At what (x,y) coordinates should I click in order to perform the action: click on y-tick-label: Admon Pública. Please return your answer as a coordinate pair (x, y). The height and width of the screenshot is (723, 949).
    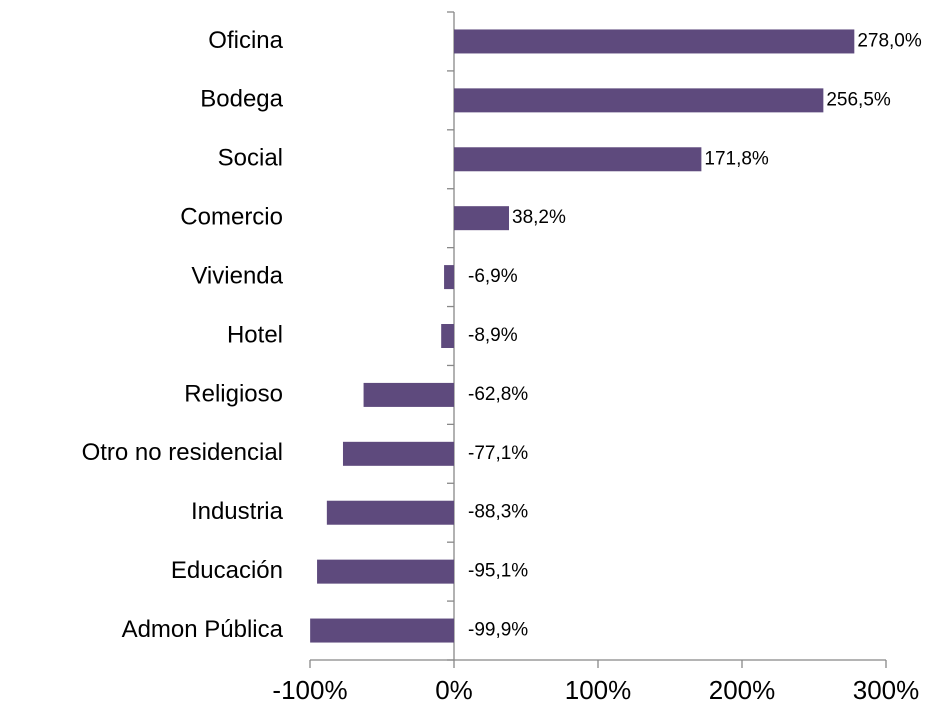
    Looking at the image, I should click on (203, 629).